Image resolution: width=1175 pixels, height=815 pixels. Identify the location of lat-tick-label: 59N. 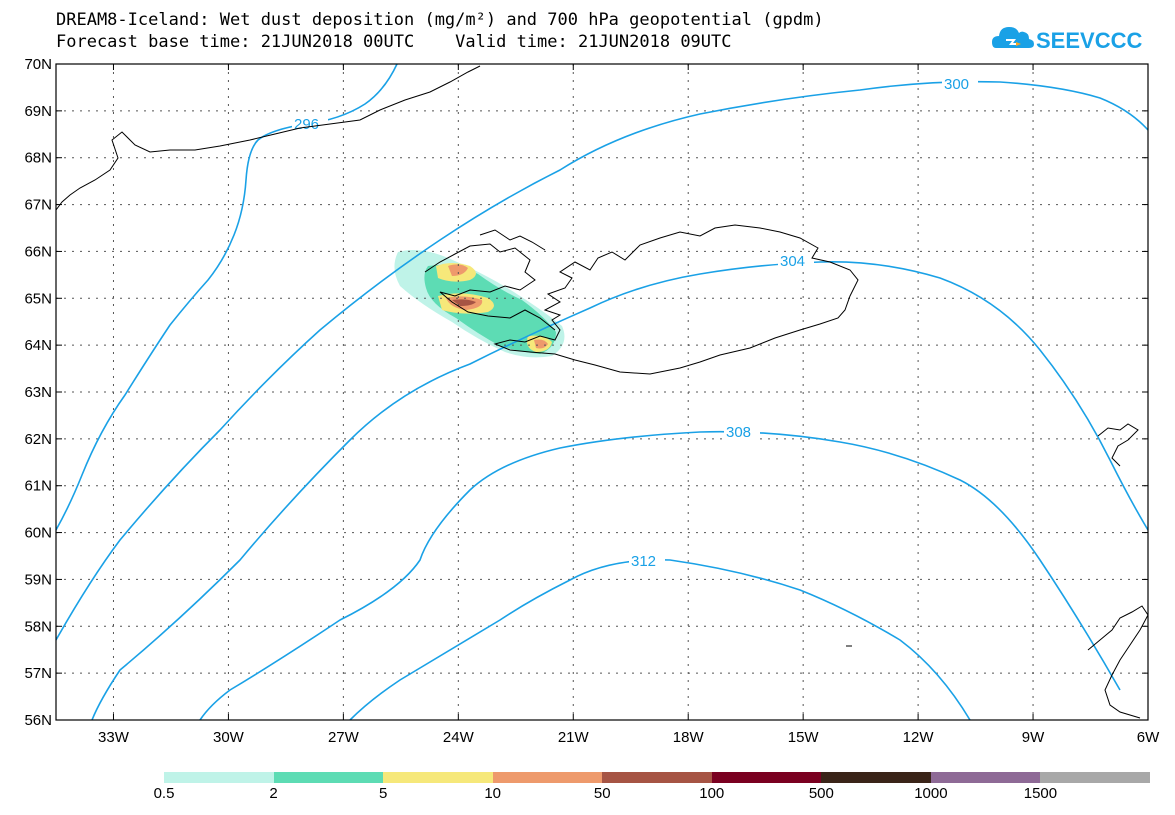
(38, 579).